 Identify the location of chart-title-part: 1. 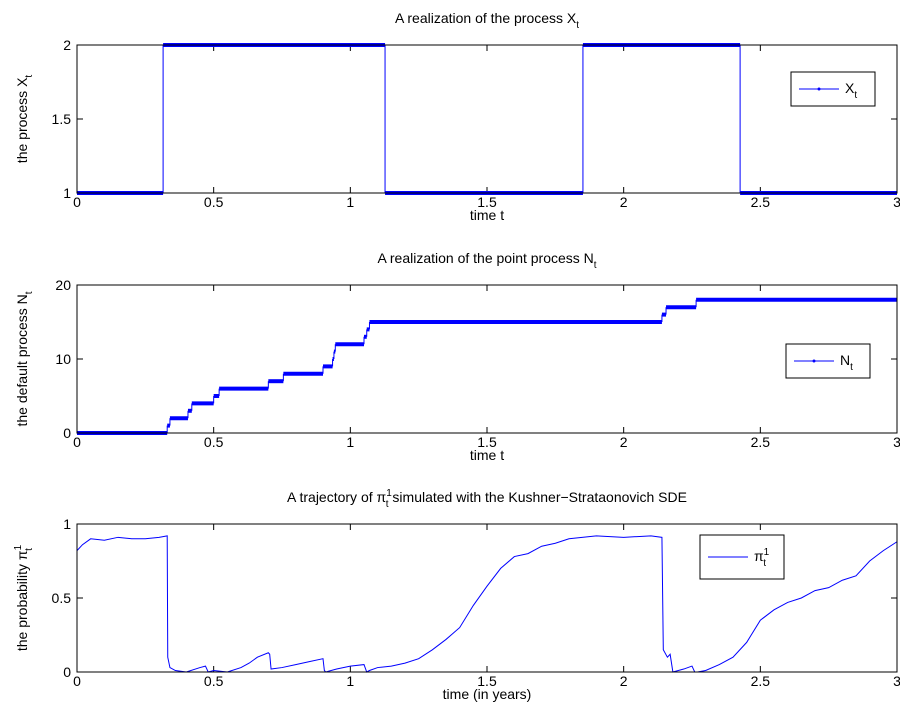
(389, 493).